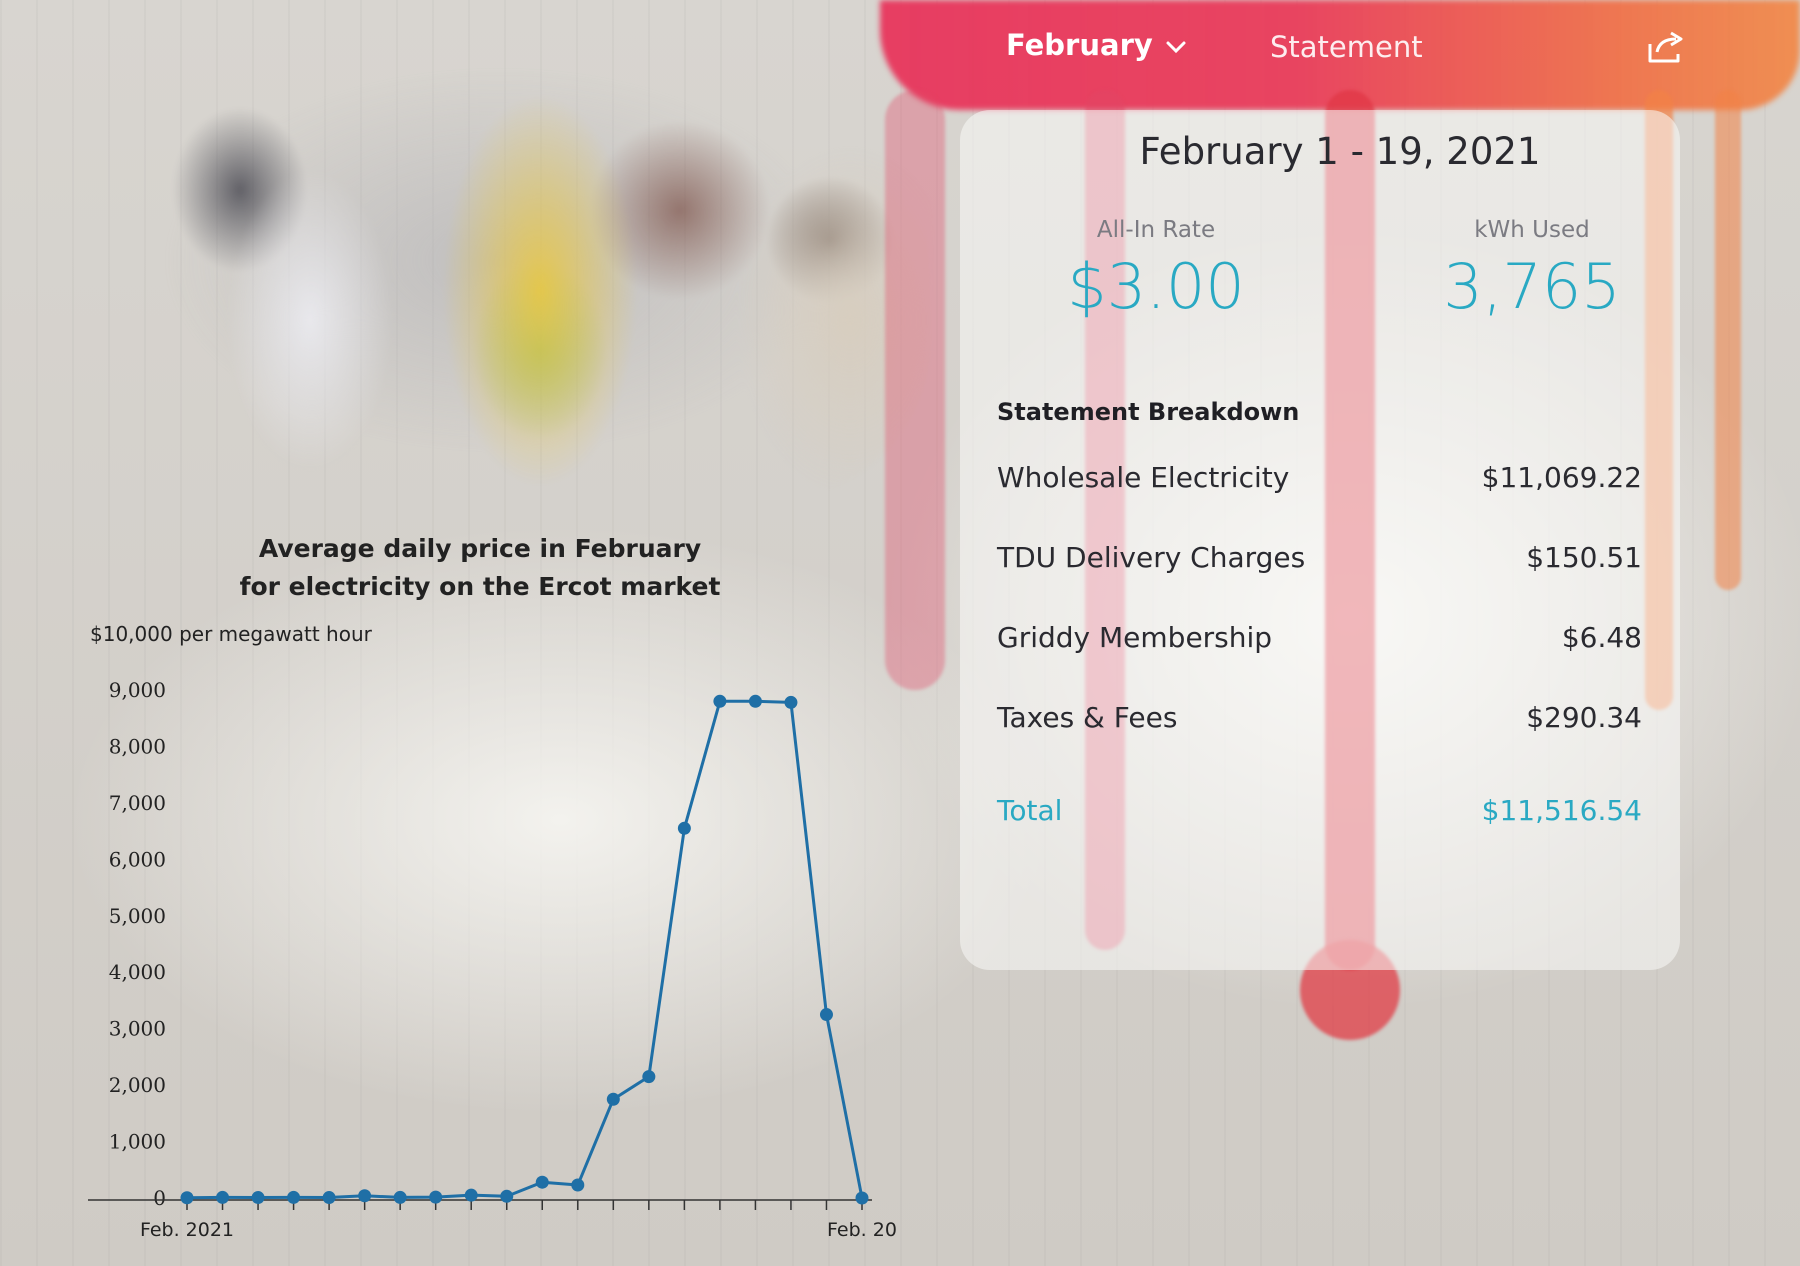 The height and width of the screenshot is (1266, 1800). Describe the element at coordinates (137, 803) in the screenshot. I see `y-tick-label: 7,000` at that location.